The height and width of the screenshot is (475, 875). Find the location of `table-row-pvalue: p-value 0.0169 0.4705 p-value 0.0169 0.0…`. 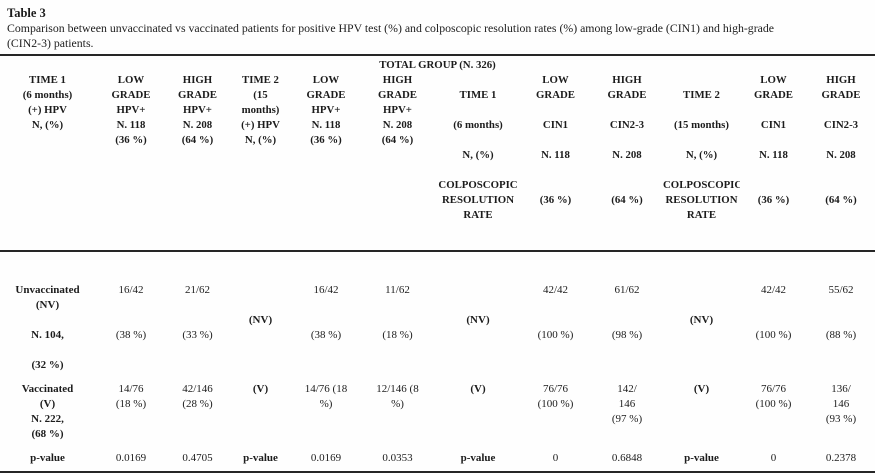

table-row-pvalue: p-value 0.0169 0.4705 p-value 0.0169 0.0… is located at coordinates (437, 458).